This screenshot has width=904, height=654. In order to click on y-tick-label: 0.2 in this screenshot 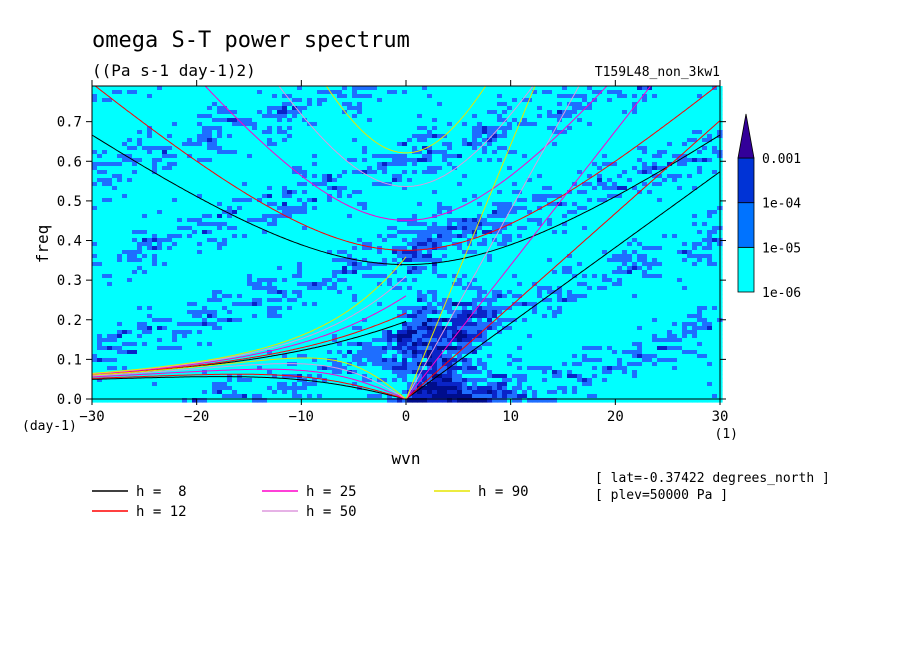, I will do `click(69, 321)`.